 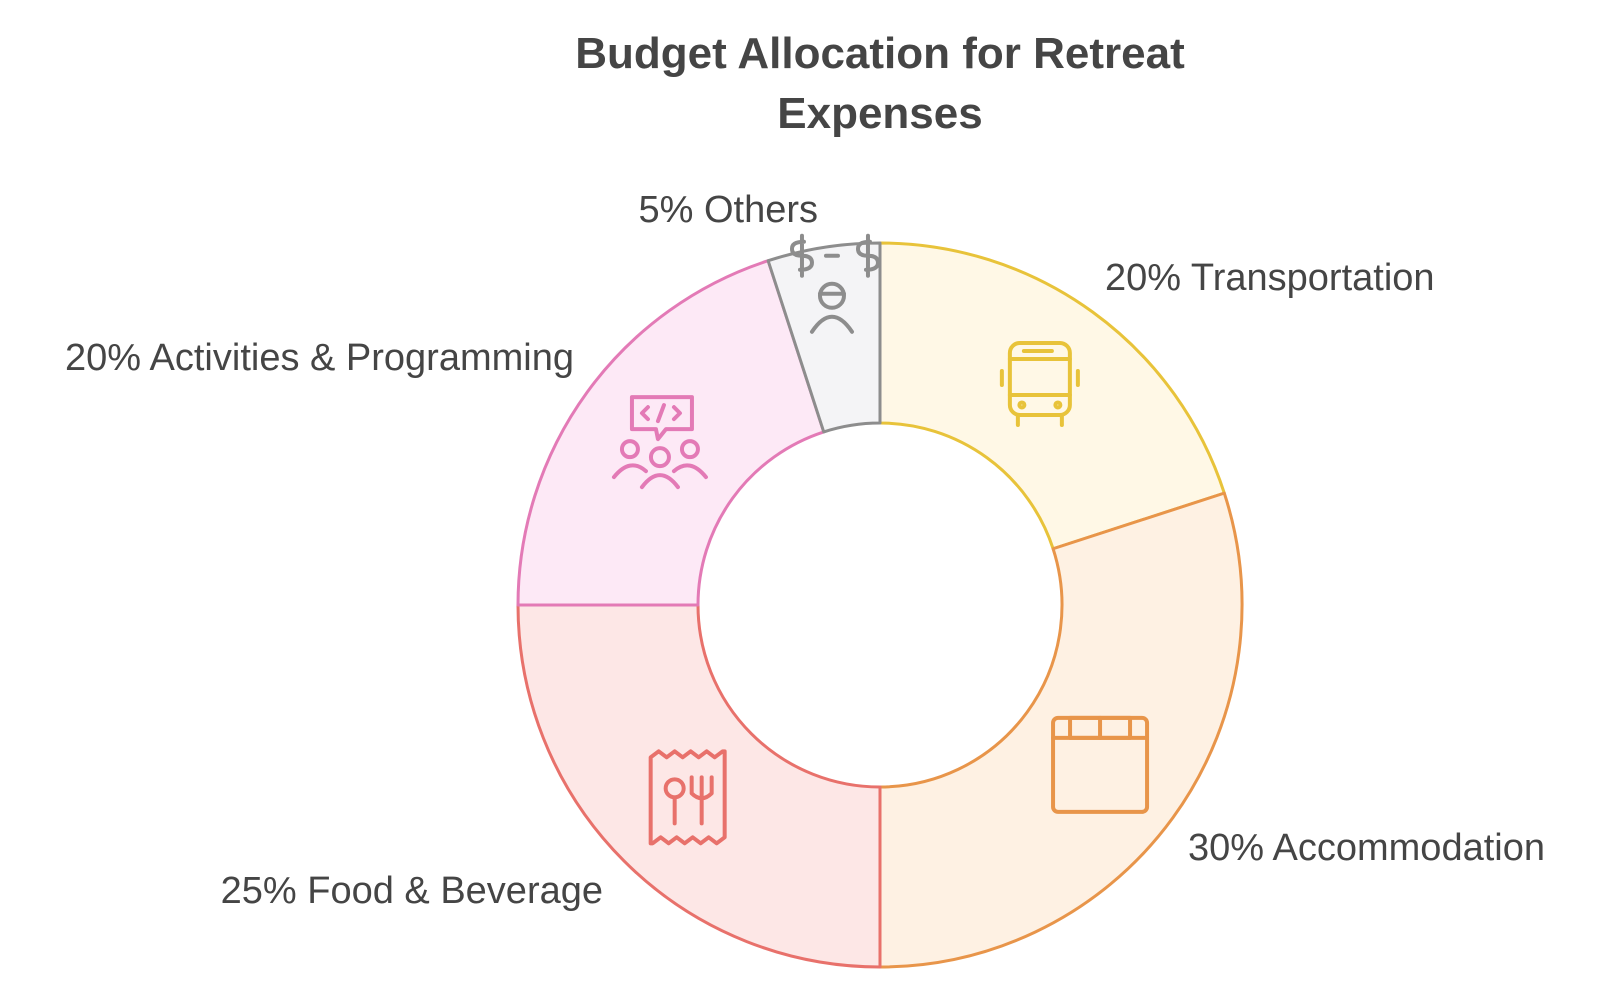 I want to click on slice-label-food-beverage: 25% Food & Beverage, so click(x=412, y=891).